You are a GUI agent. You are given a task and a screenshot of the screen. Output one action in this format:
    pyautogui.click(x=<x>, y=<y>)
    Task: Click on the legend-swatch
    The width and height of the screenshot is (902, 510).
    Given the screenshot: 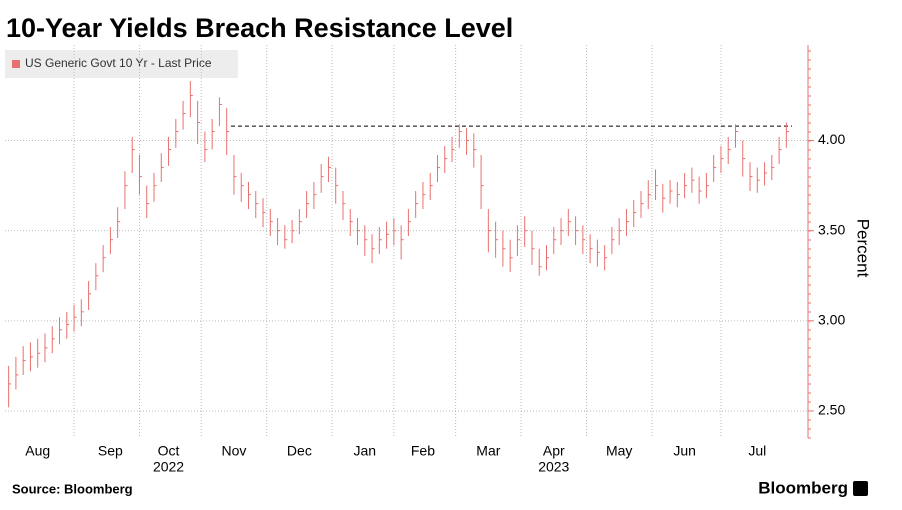 What is the action you would take?
    pyautogui.click(x=16, y=64)
    